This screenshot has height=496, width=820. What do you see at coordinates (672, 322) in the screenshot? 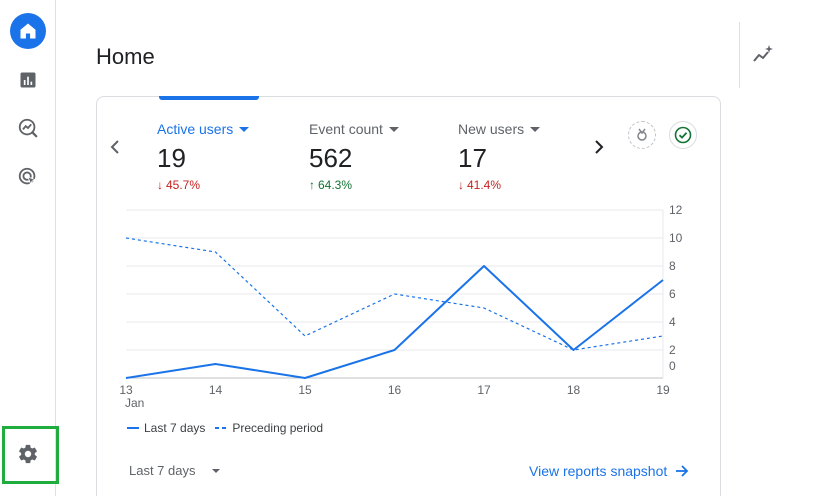
I see `y-tick-label: 4` at bounding box center [672, 322].